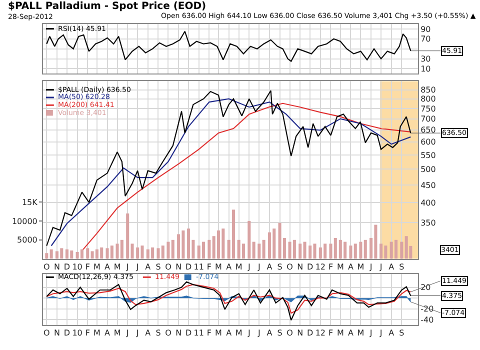  I want to click on y-tick-label: -40, so click(427, 319).